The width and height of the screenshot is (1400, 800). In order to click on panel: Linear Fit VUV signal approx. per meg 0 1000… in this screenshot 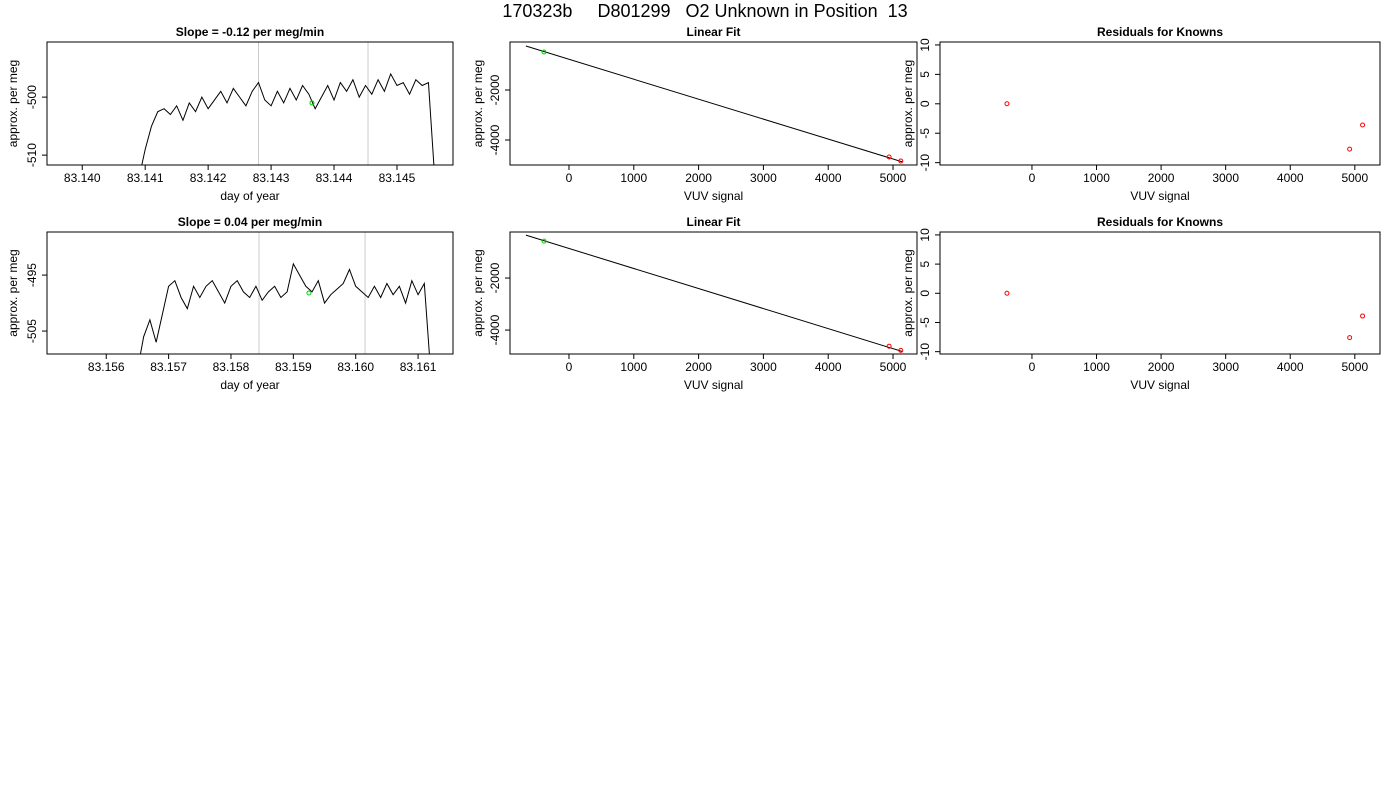, I will do `click(694, 303)`.